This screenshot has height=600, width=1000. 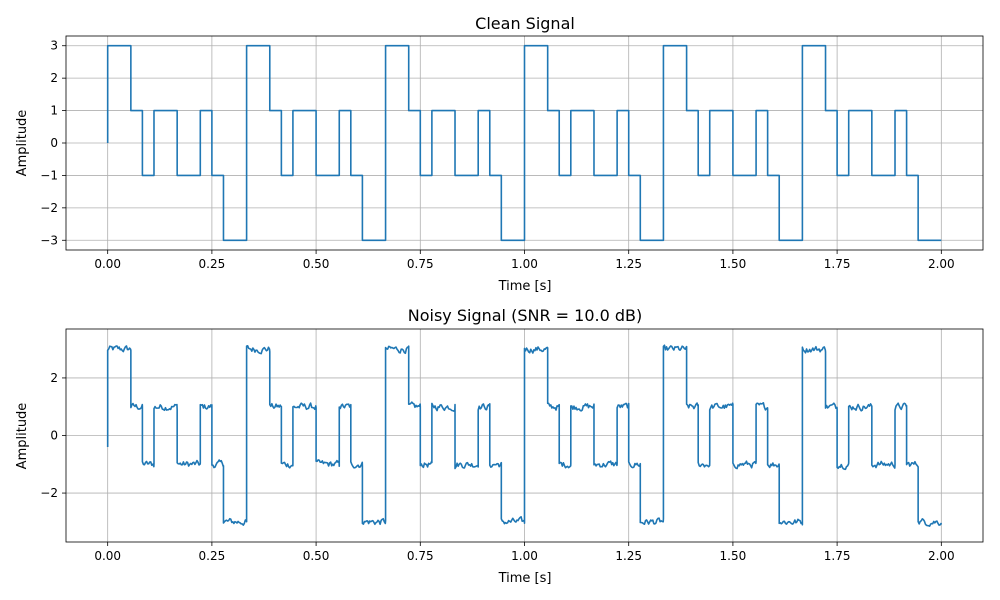 What do you see at coordinates (525, 23) in the screenshot?
I see `chart-title: Clean Signal` at bounding box center [525, 23].